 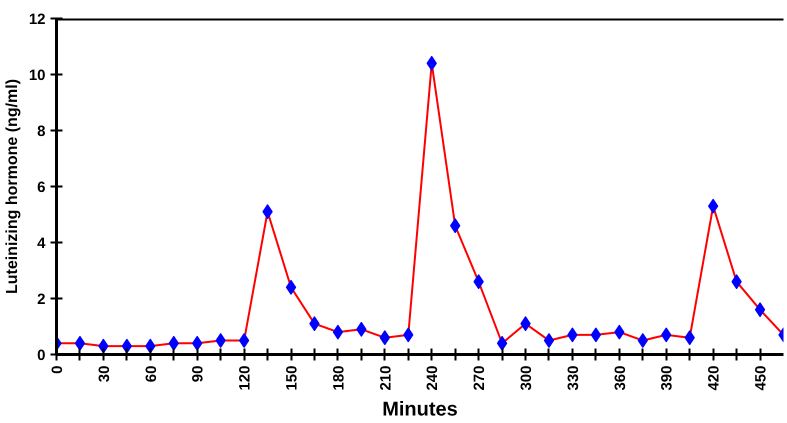 I want to click on x-tick-label: 330, so click(x=573, y=378).